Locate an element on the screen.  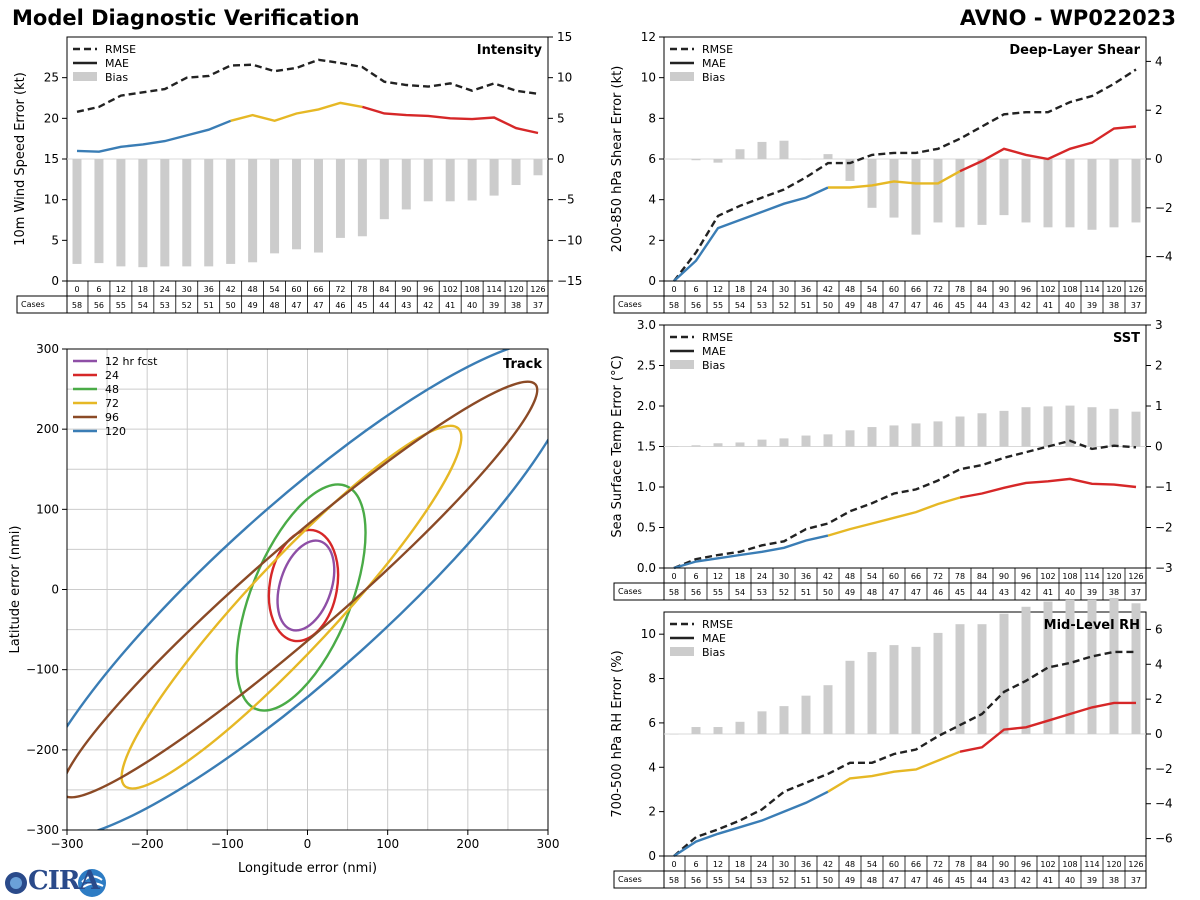
track-title: Track is located at coordinates (522, 364).